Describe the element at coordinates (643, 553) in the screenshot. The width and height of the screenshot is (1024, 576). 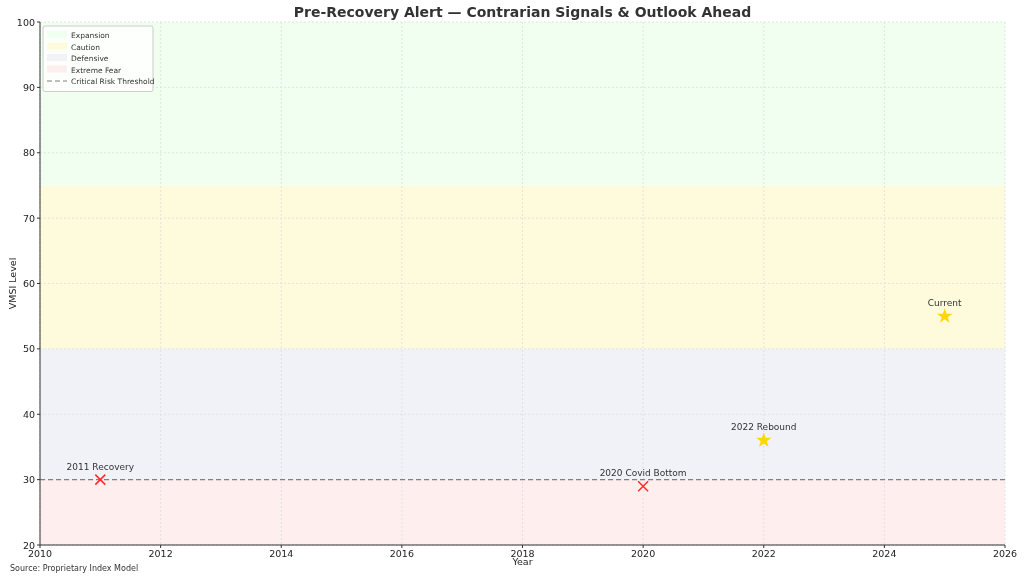
I see `x-tick-label: 2020` at that location.